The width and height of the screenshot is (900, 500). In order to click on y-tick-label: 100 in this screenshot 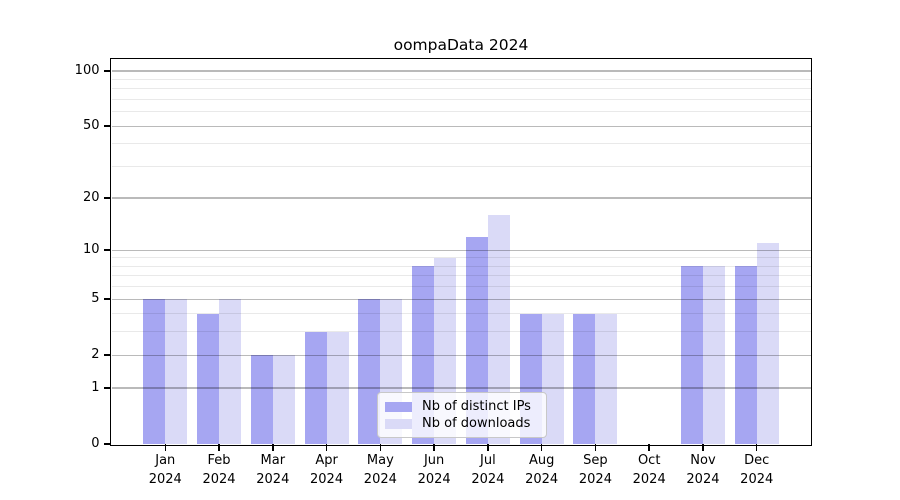, I will do `click(87, 70)`.